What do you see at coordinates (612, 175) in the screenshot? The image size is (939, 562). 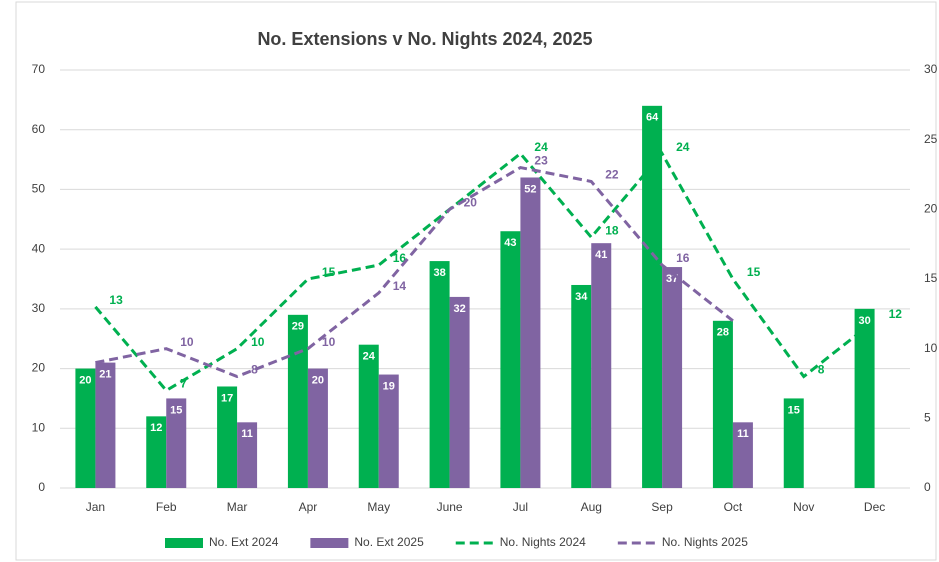 I see `line-label: 22` at bounding box center [612, 175].